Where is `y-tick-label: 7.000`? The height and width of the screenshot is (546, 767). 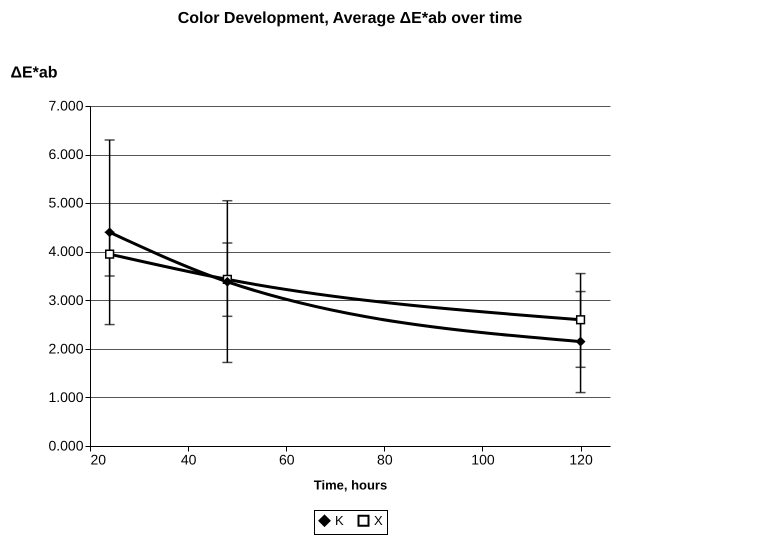 y-tick-label: 7.000 is located at coordinates (66, 106).